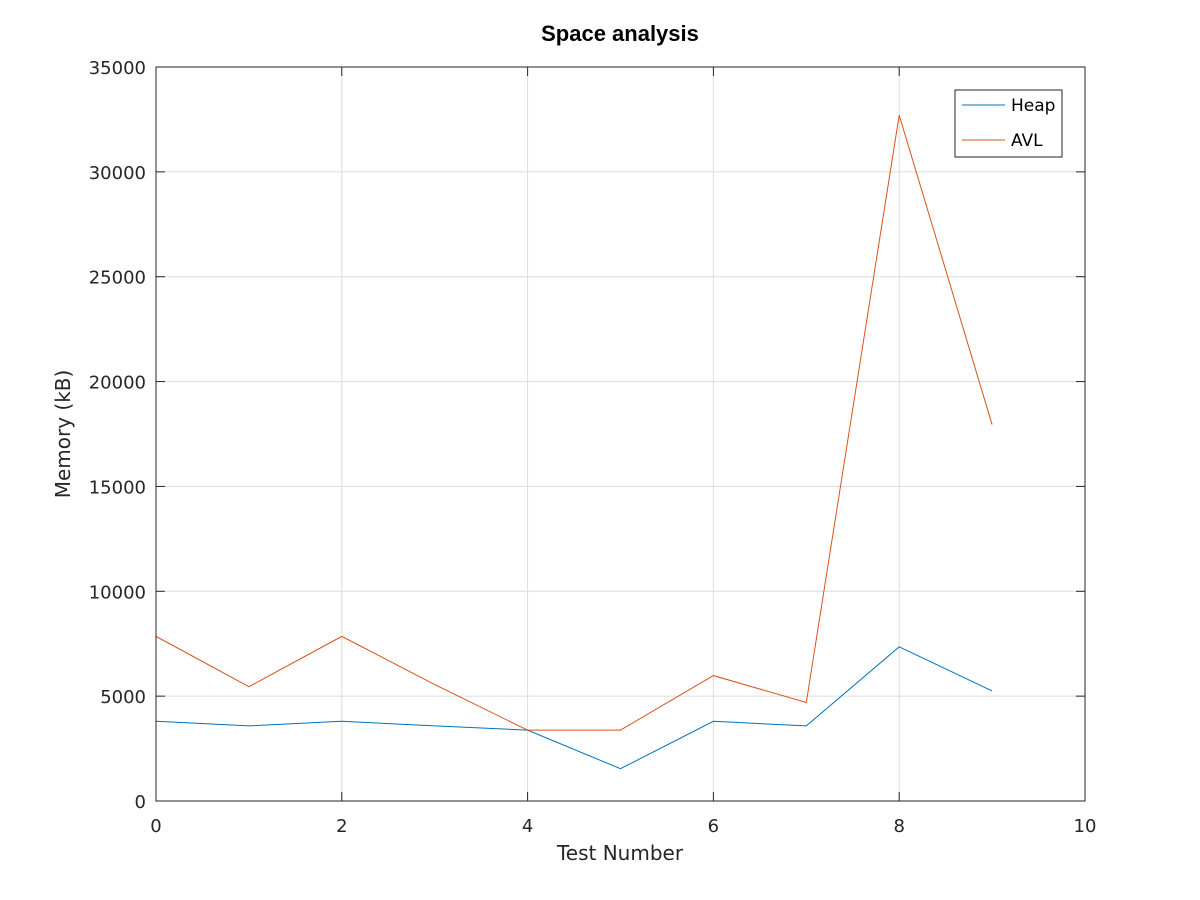 The height and width of the screenshot is (900, 1200). Describe the element at coordinates (155, 826) in the screenshot. I see `x-tick-label: 0` at that location.